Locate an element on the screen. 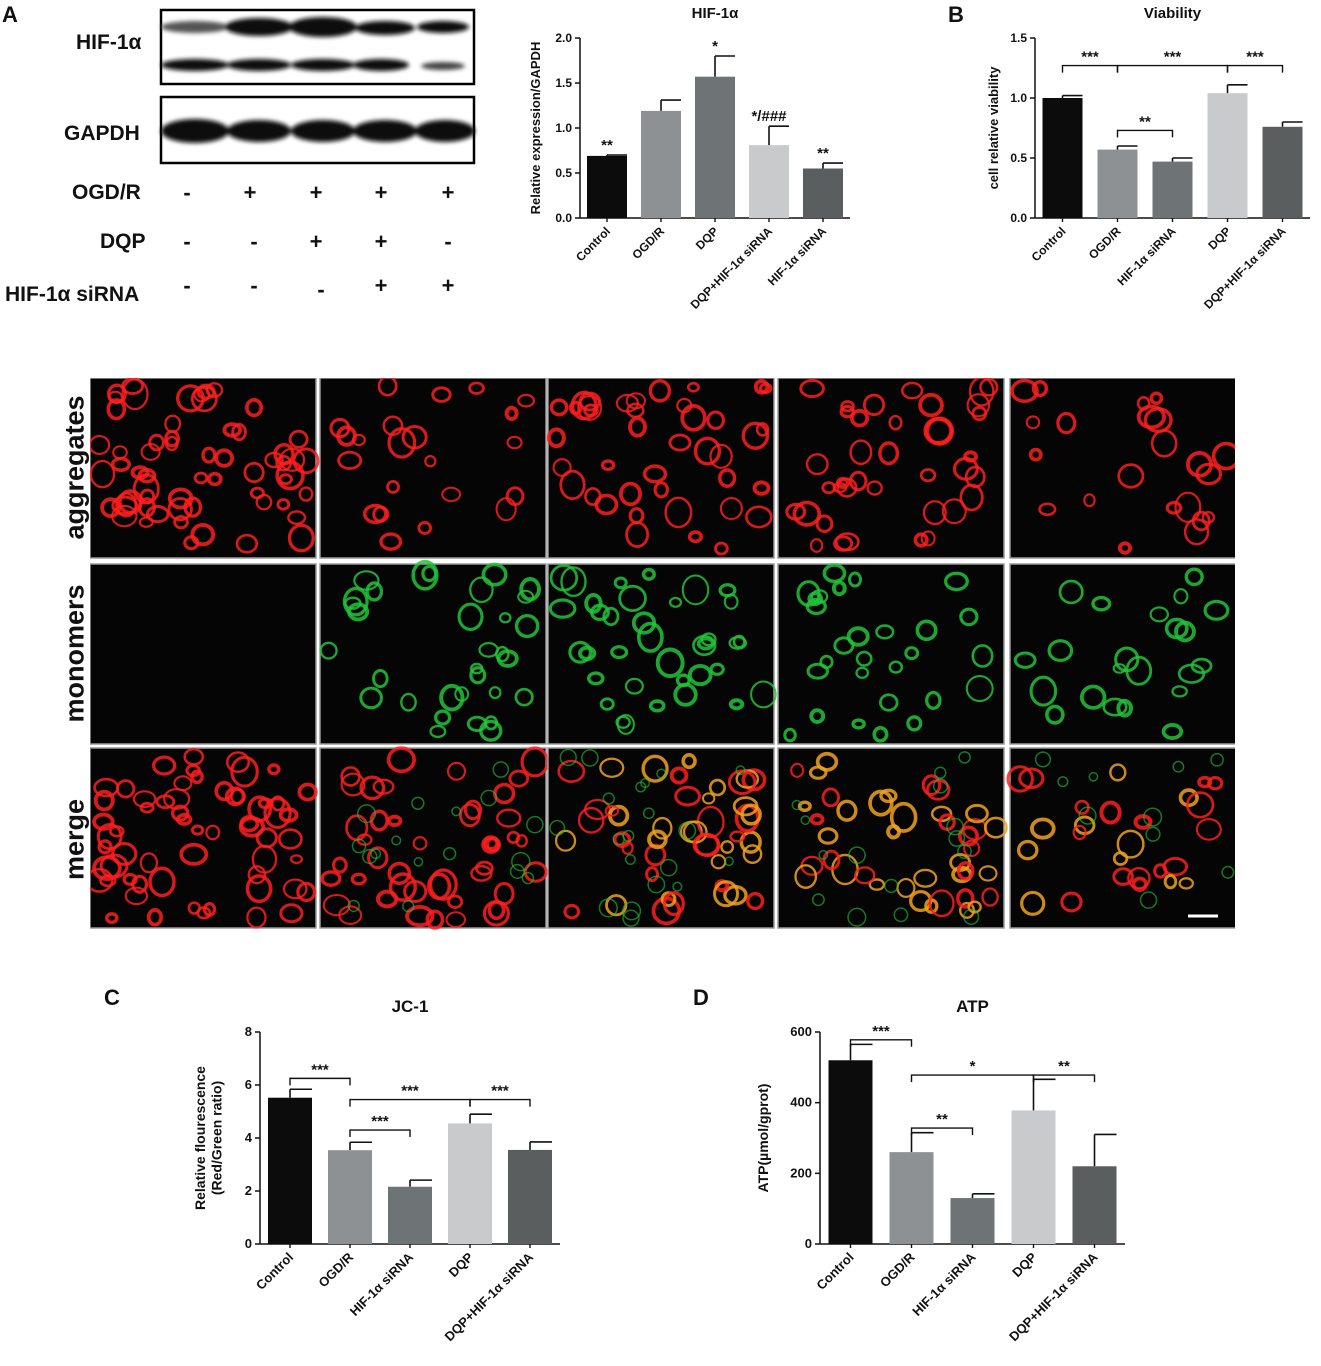 The image size is (1321, 1366). y-axis-label-line: cell relative viability is located at coordinates (993, 128).